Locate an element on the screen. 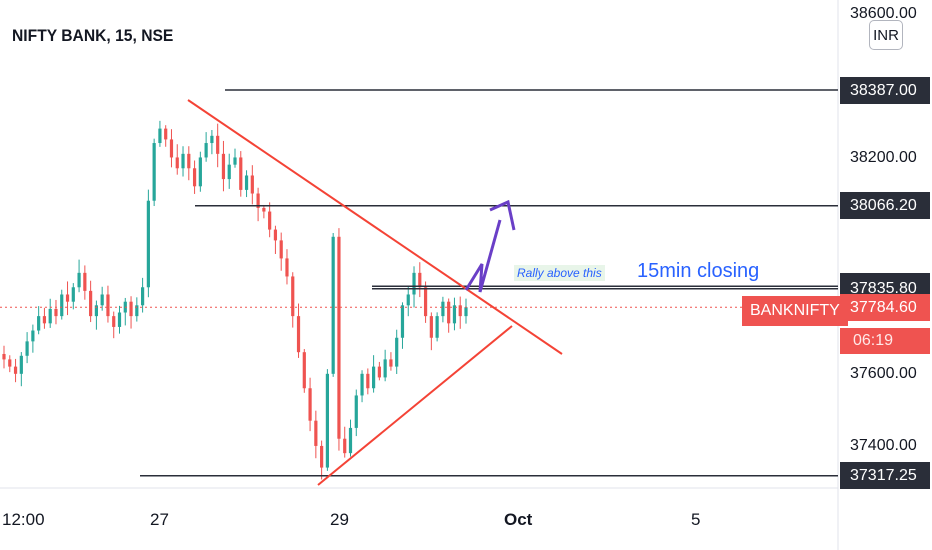 Image resolution: width=932 pixels, height=550 pixels. breakout-arrow-head is located at coordinates (502, 215).